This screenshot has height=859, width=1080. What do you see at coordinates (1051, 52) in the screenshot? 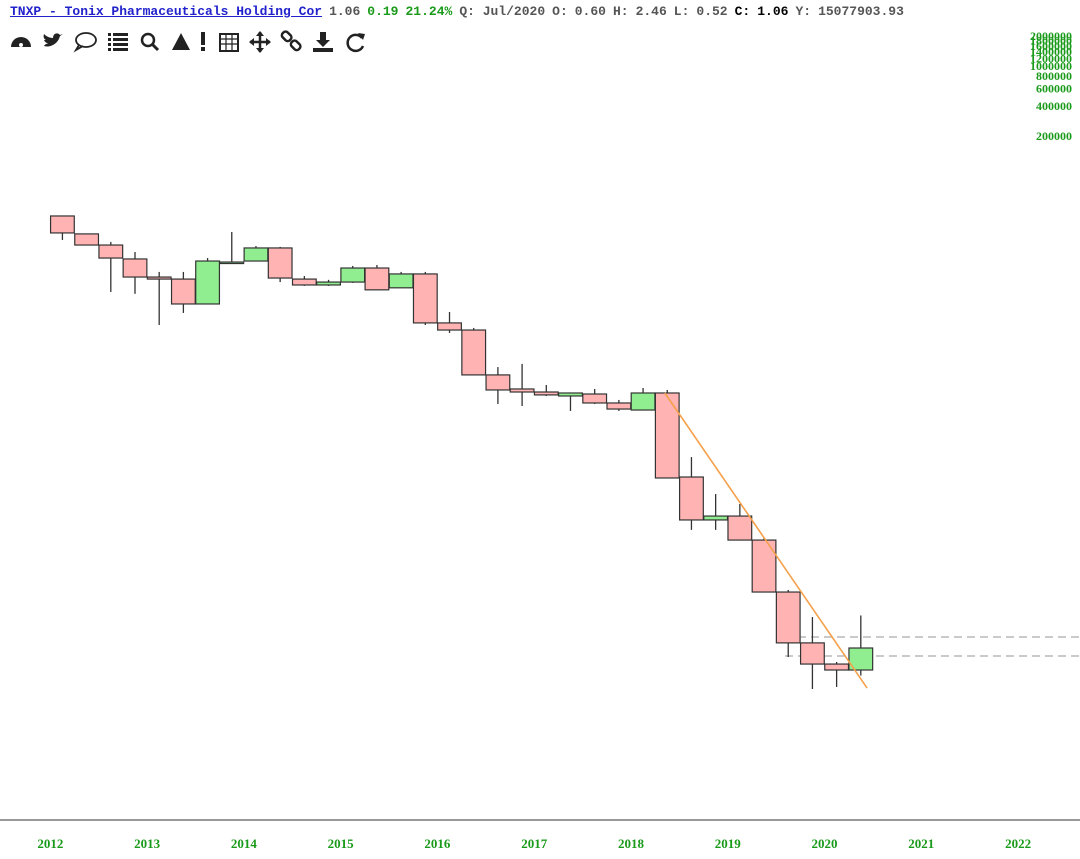
I see `y2-tick-label: 1400000` at bounding box center [1051, 52].